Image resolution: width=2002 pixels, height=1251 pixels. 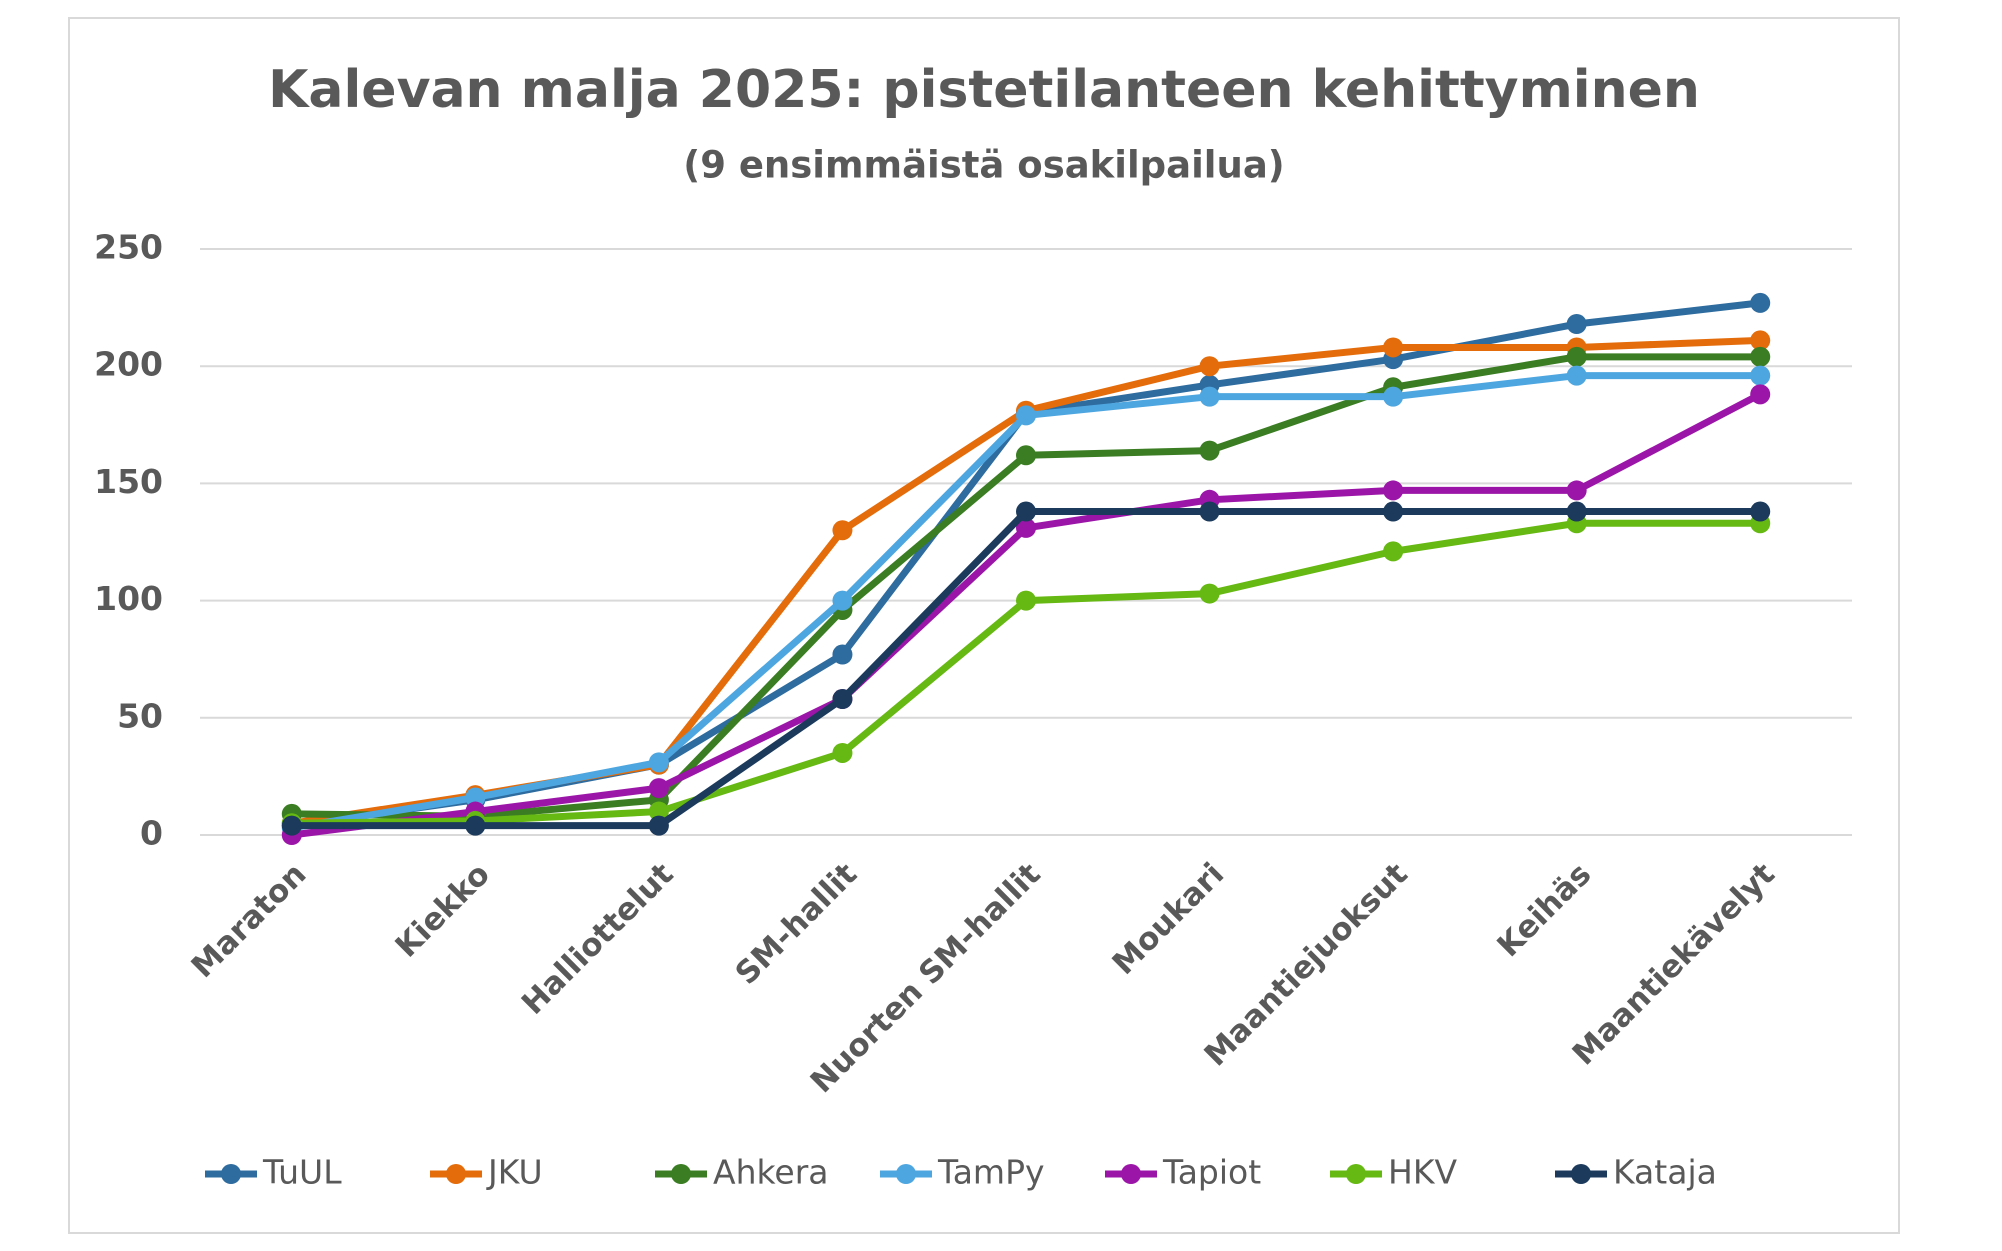 I want to click on y-tick-label: 150, so click(x=128, y=481).